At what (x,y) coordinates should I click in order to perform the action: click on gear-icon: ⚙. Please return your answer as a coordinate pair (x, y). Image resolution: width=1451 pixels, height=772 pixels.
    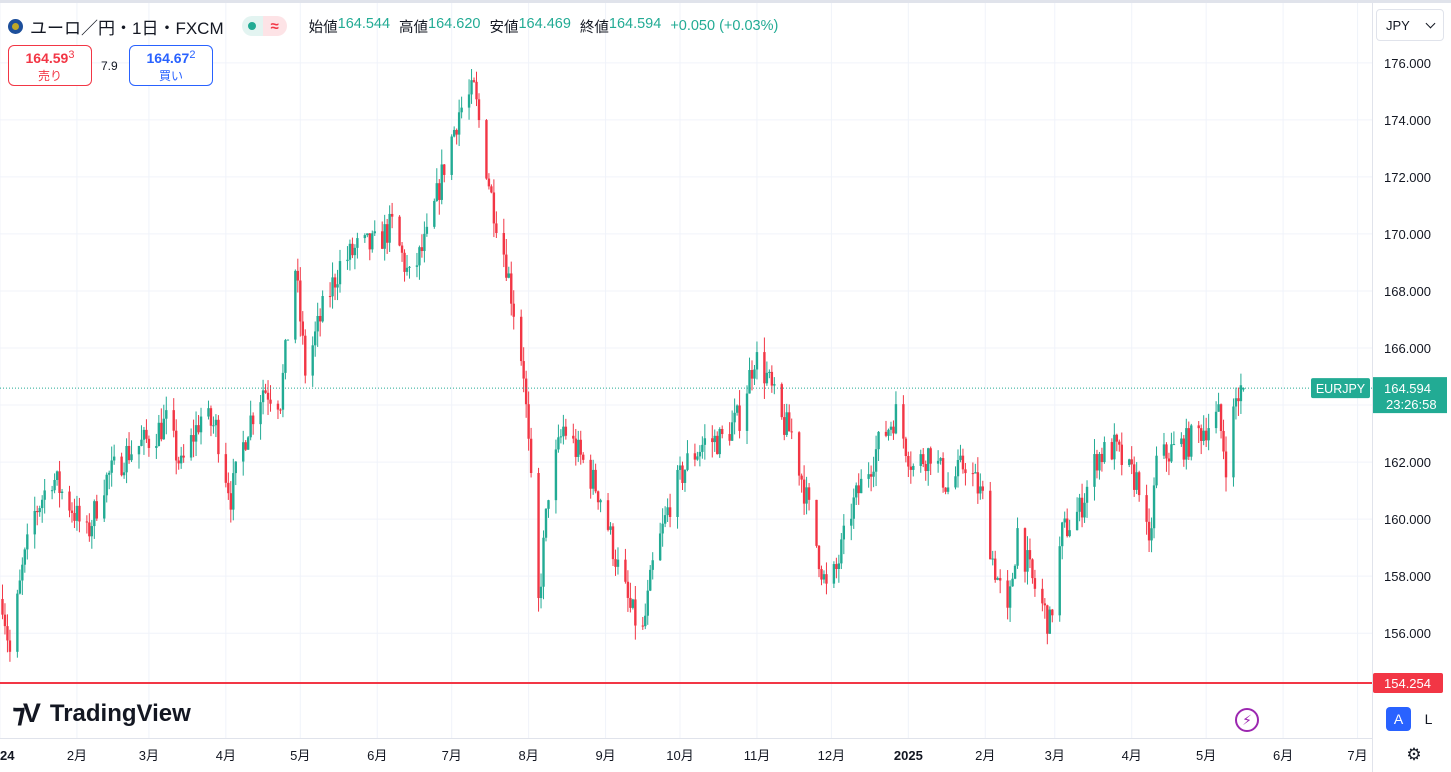
    Looking at the image, I should click on (1414, 754).